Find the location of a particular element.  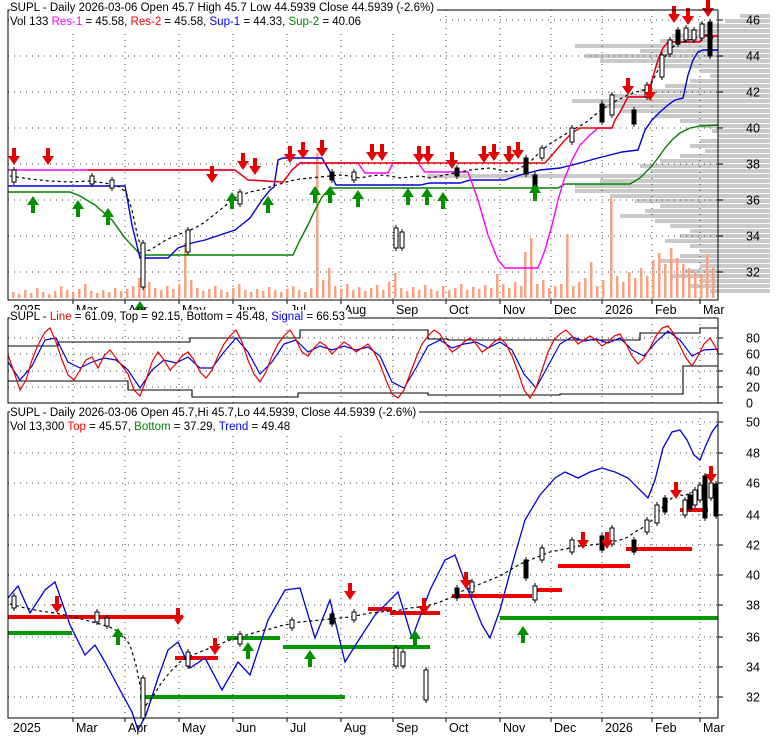

gridlines is located at coordinates (363, 360).